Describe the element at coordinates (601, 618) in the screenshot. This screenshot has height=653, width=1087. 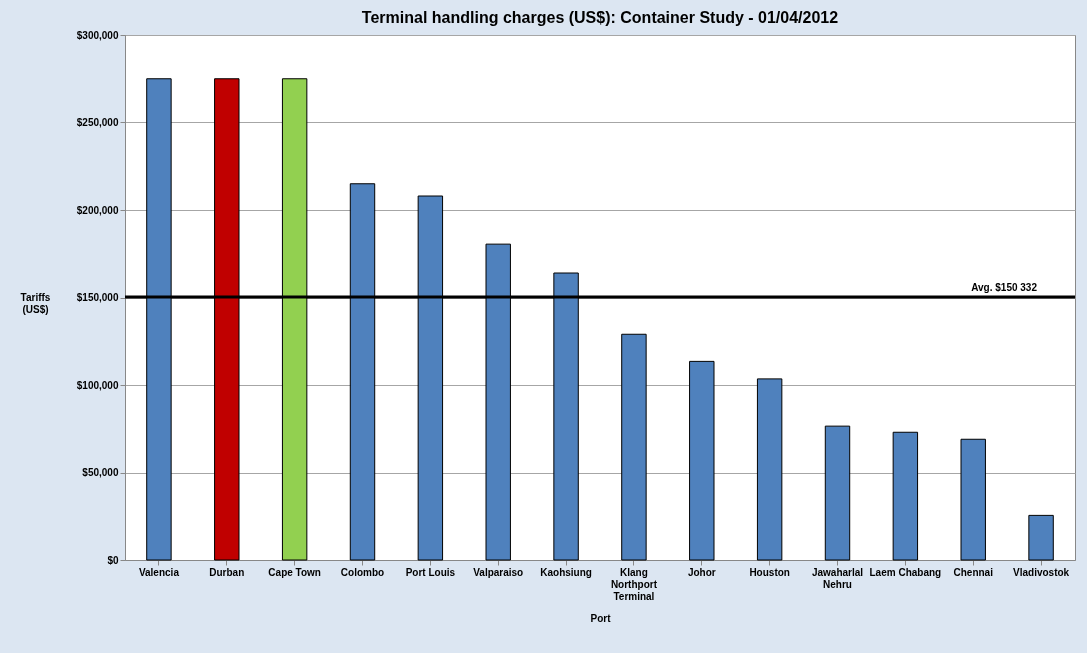
I see `x-axis-title: Port` at that location.